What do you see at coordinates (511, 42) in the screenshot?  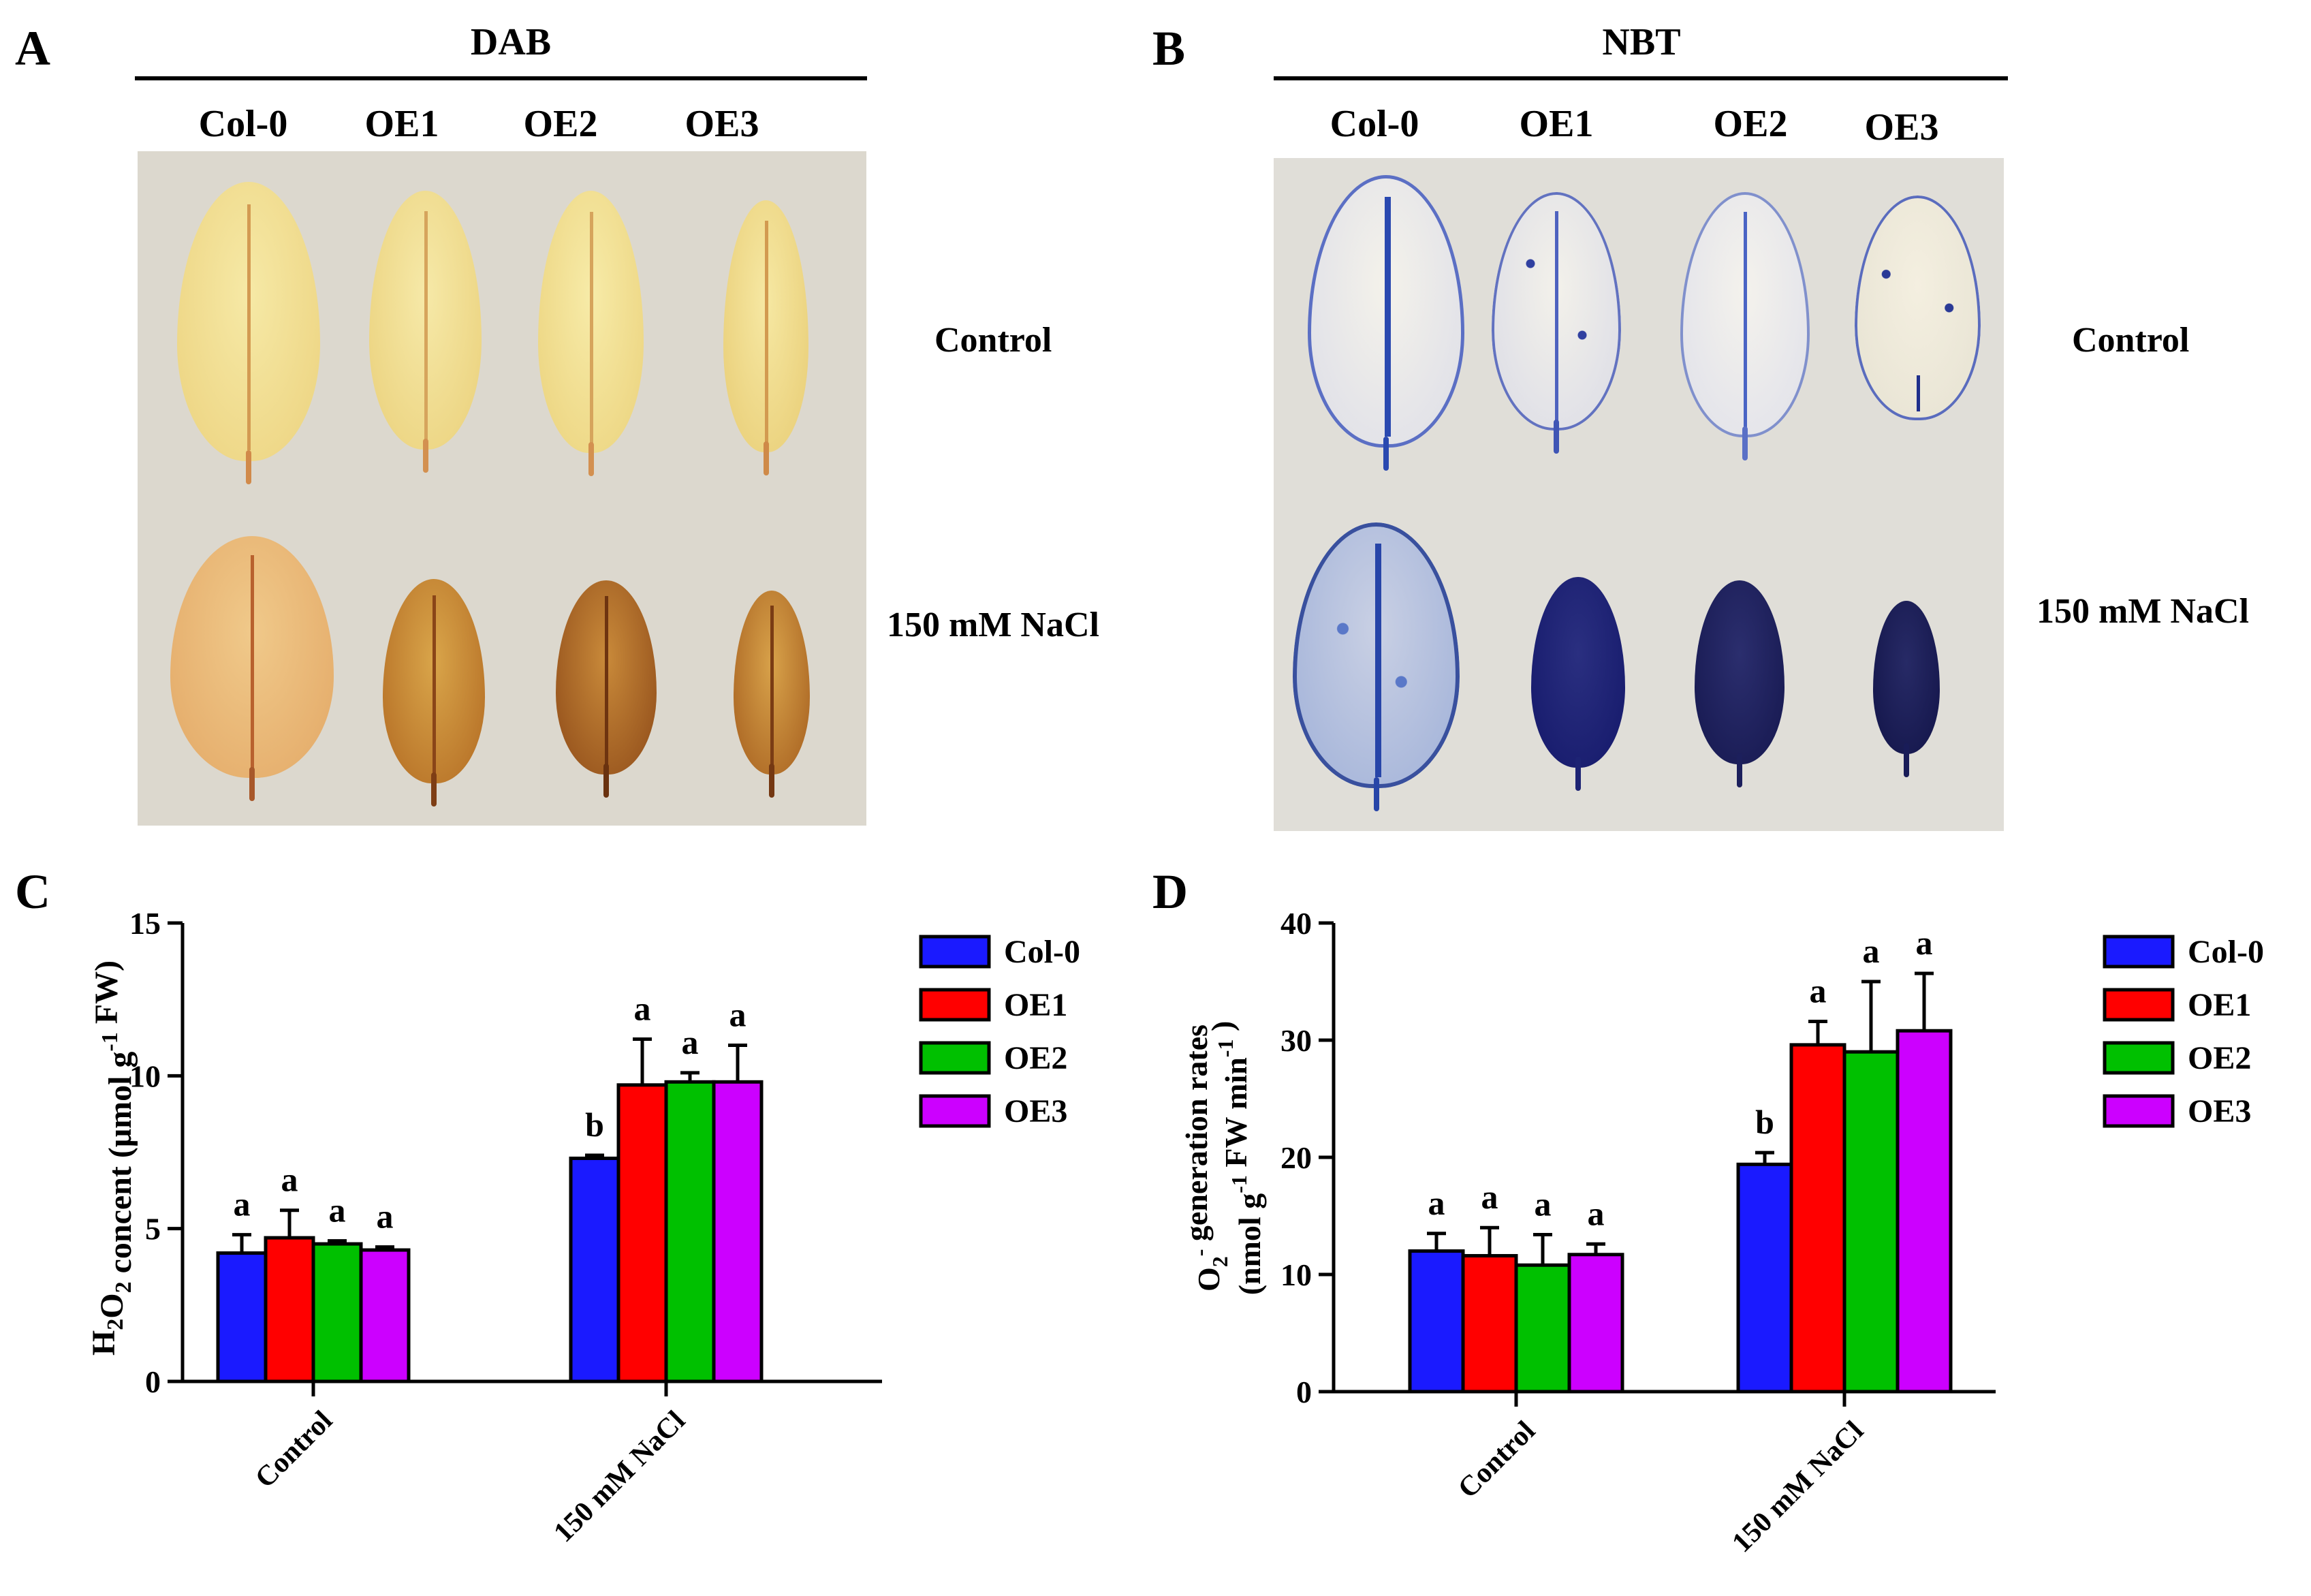 I see `stain-title-dab: DAB` at bounding box center [511, 42].